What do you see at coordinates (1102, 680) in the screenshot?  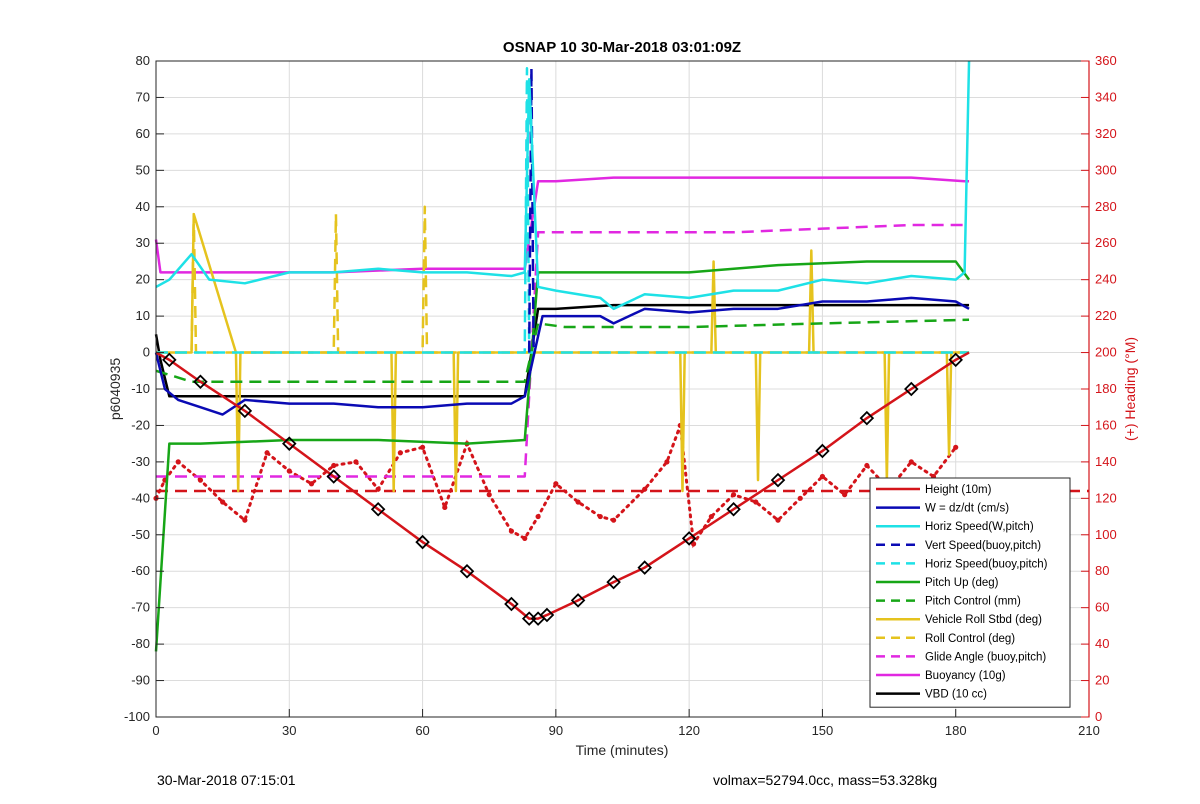 I see `right-y-tick-label: 20` at bounding box center [1102, 680].